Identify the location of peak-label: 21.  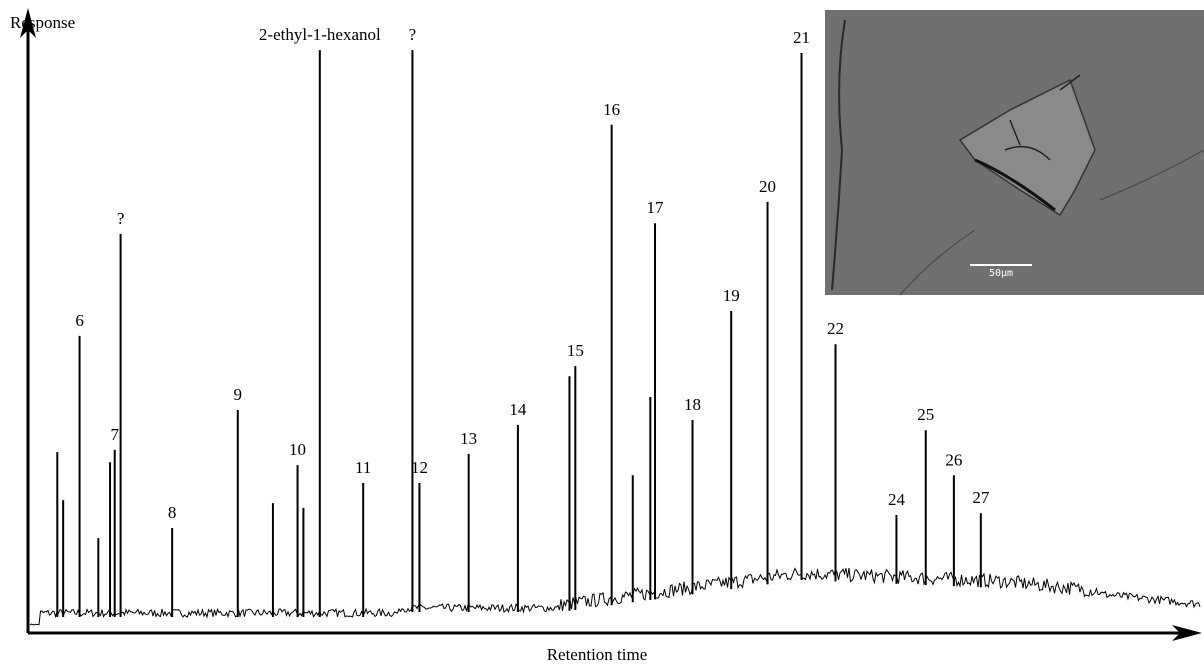
(801, 37).